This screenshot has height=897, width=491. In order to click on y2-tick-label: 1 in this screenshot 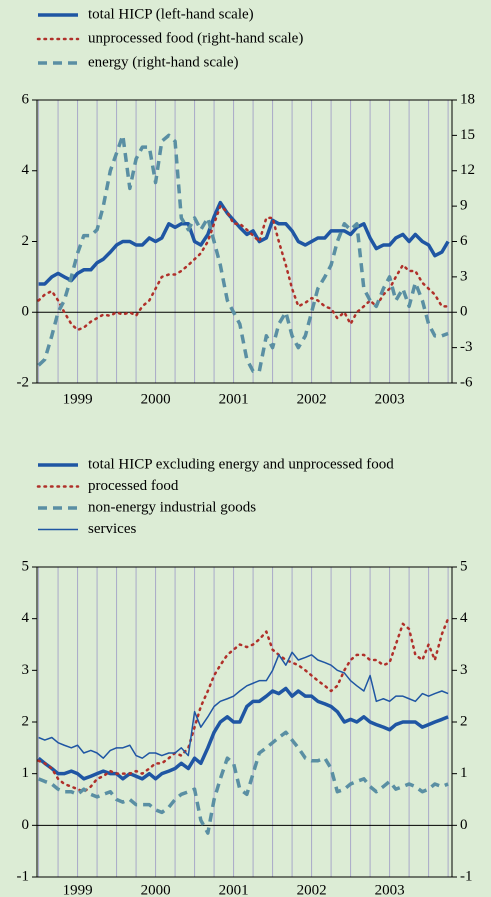, I will do `click(464, 773)`.